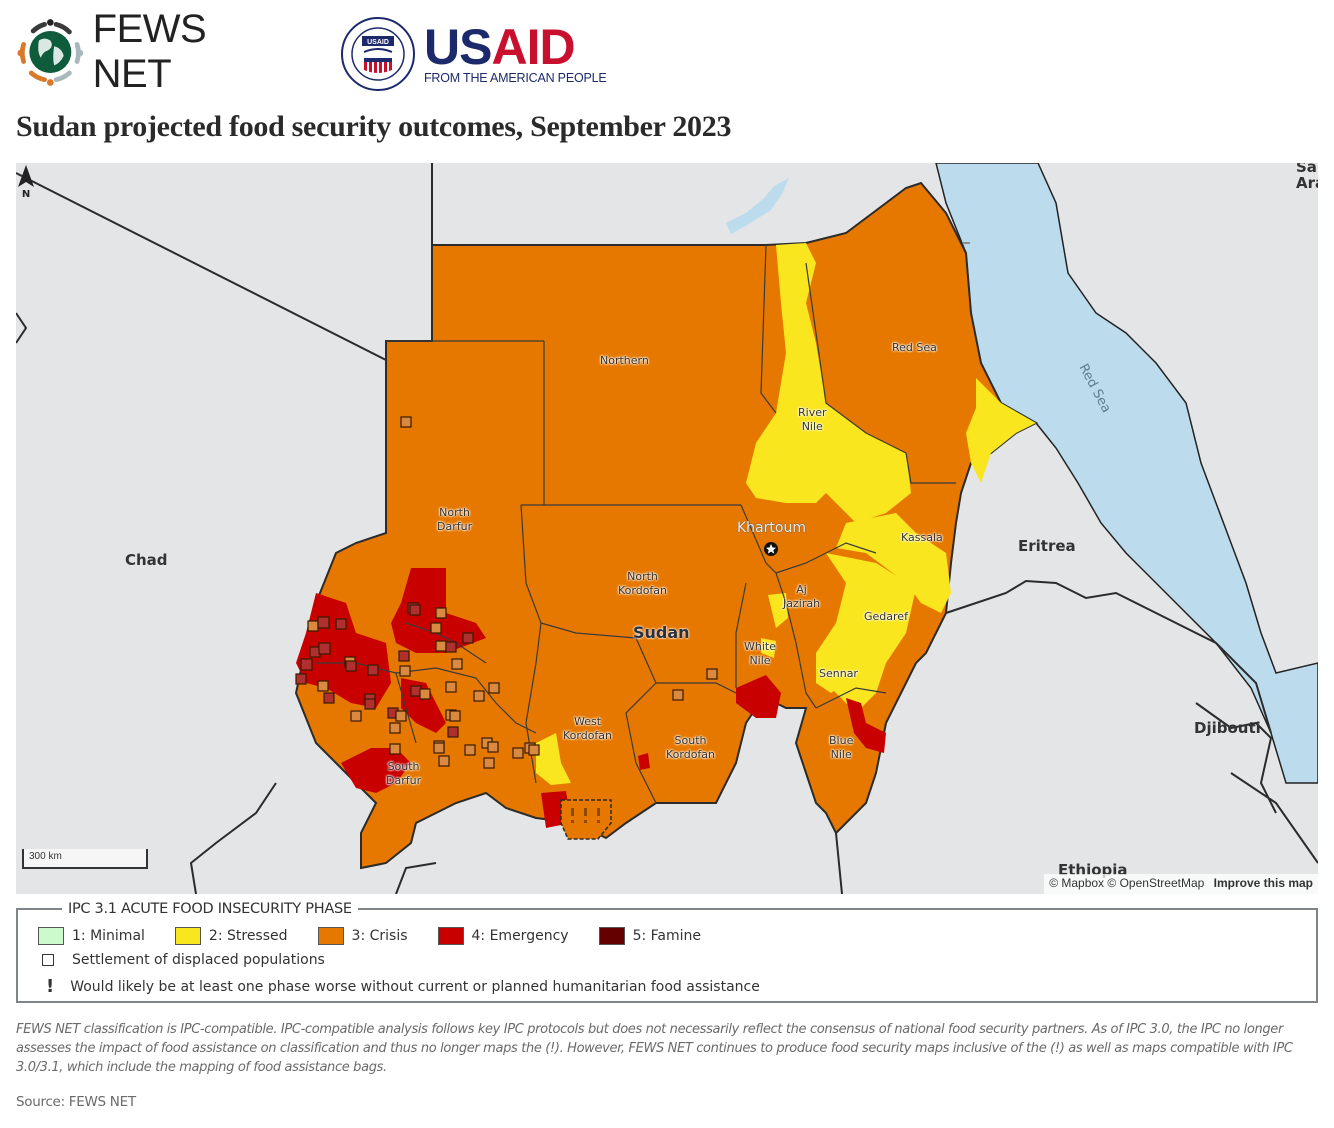  Describe the element at coordinates (802, 596) in the screenshot. I see `state-label-aj-jazirah: Aj Jazirah` at that location.